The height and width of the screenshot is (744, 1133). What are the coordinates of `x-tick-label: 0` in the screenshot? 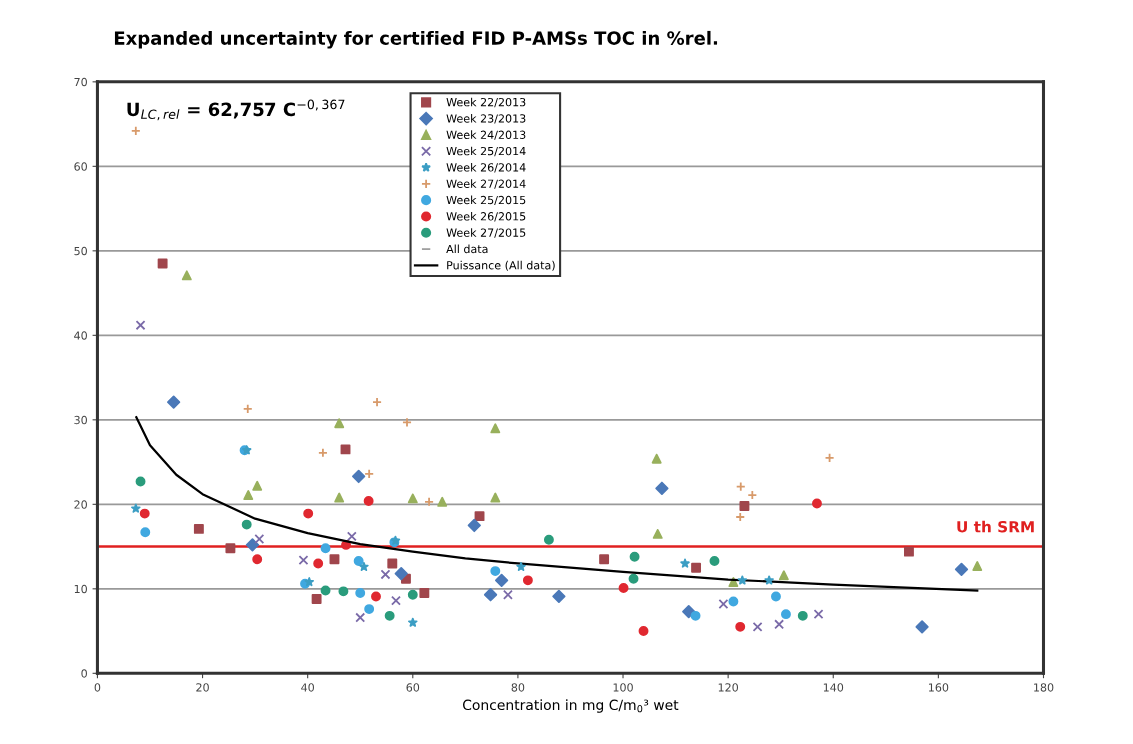 It's located at (97, 687).